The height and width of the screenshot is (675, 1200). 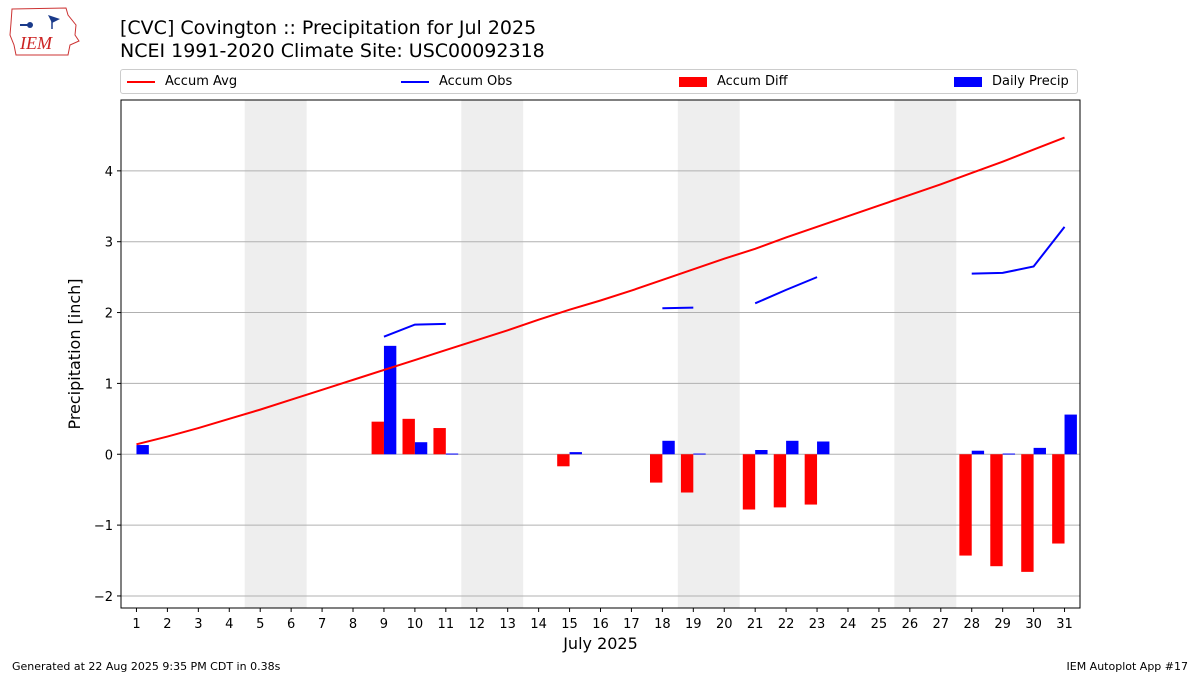 What do you see at coordinates (476, 624) in the screenshot?
I see `x-tick-label: 12` at bounding box center [476, 624].